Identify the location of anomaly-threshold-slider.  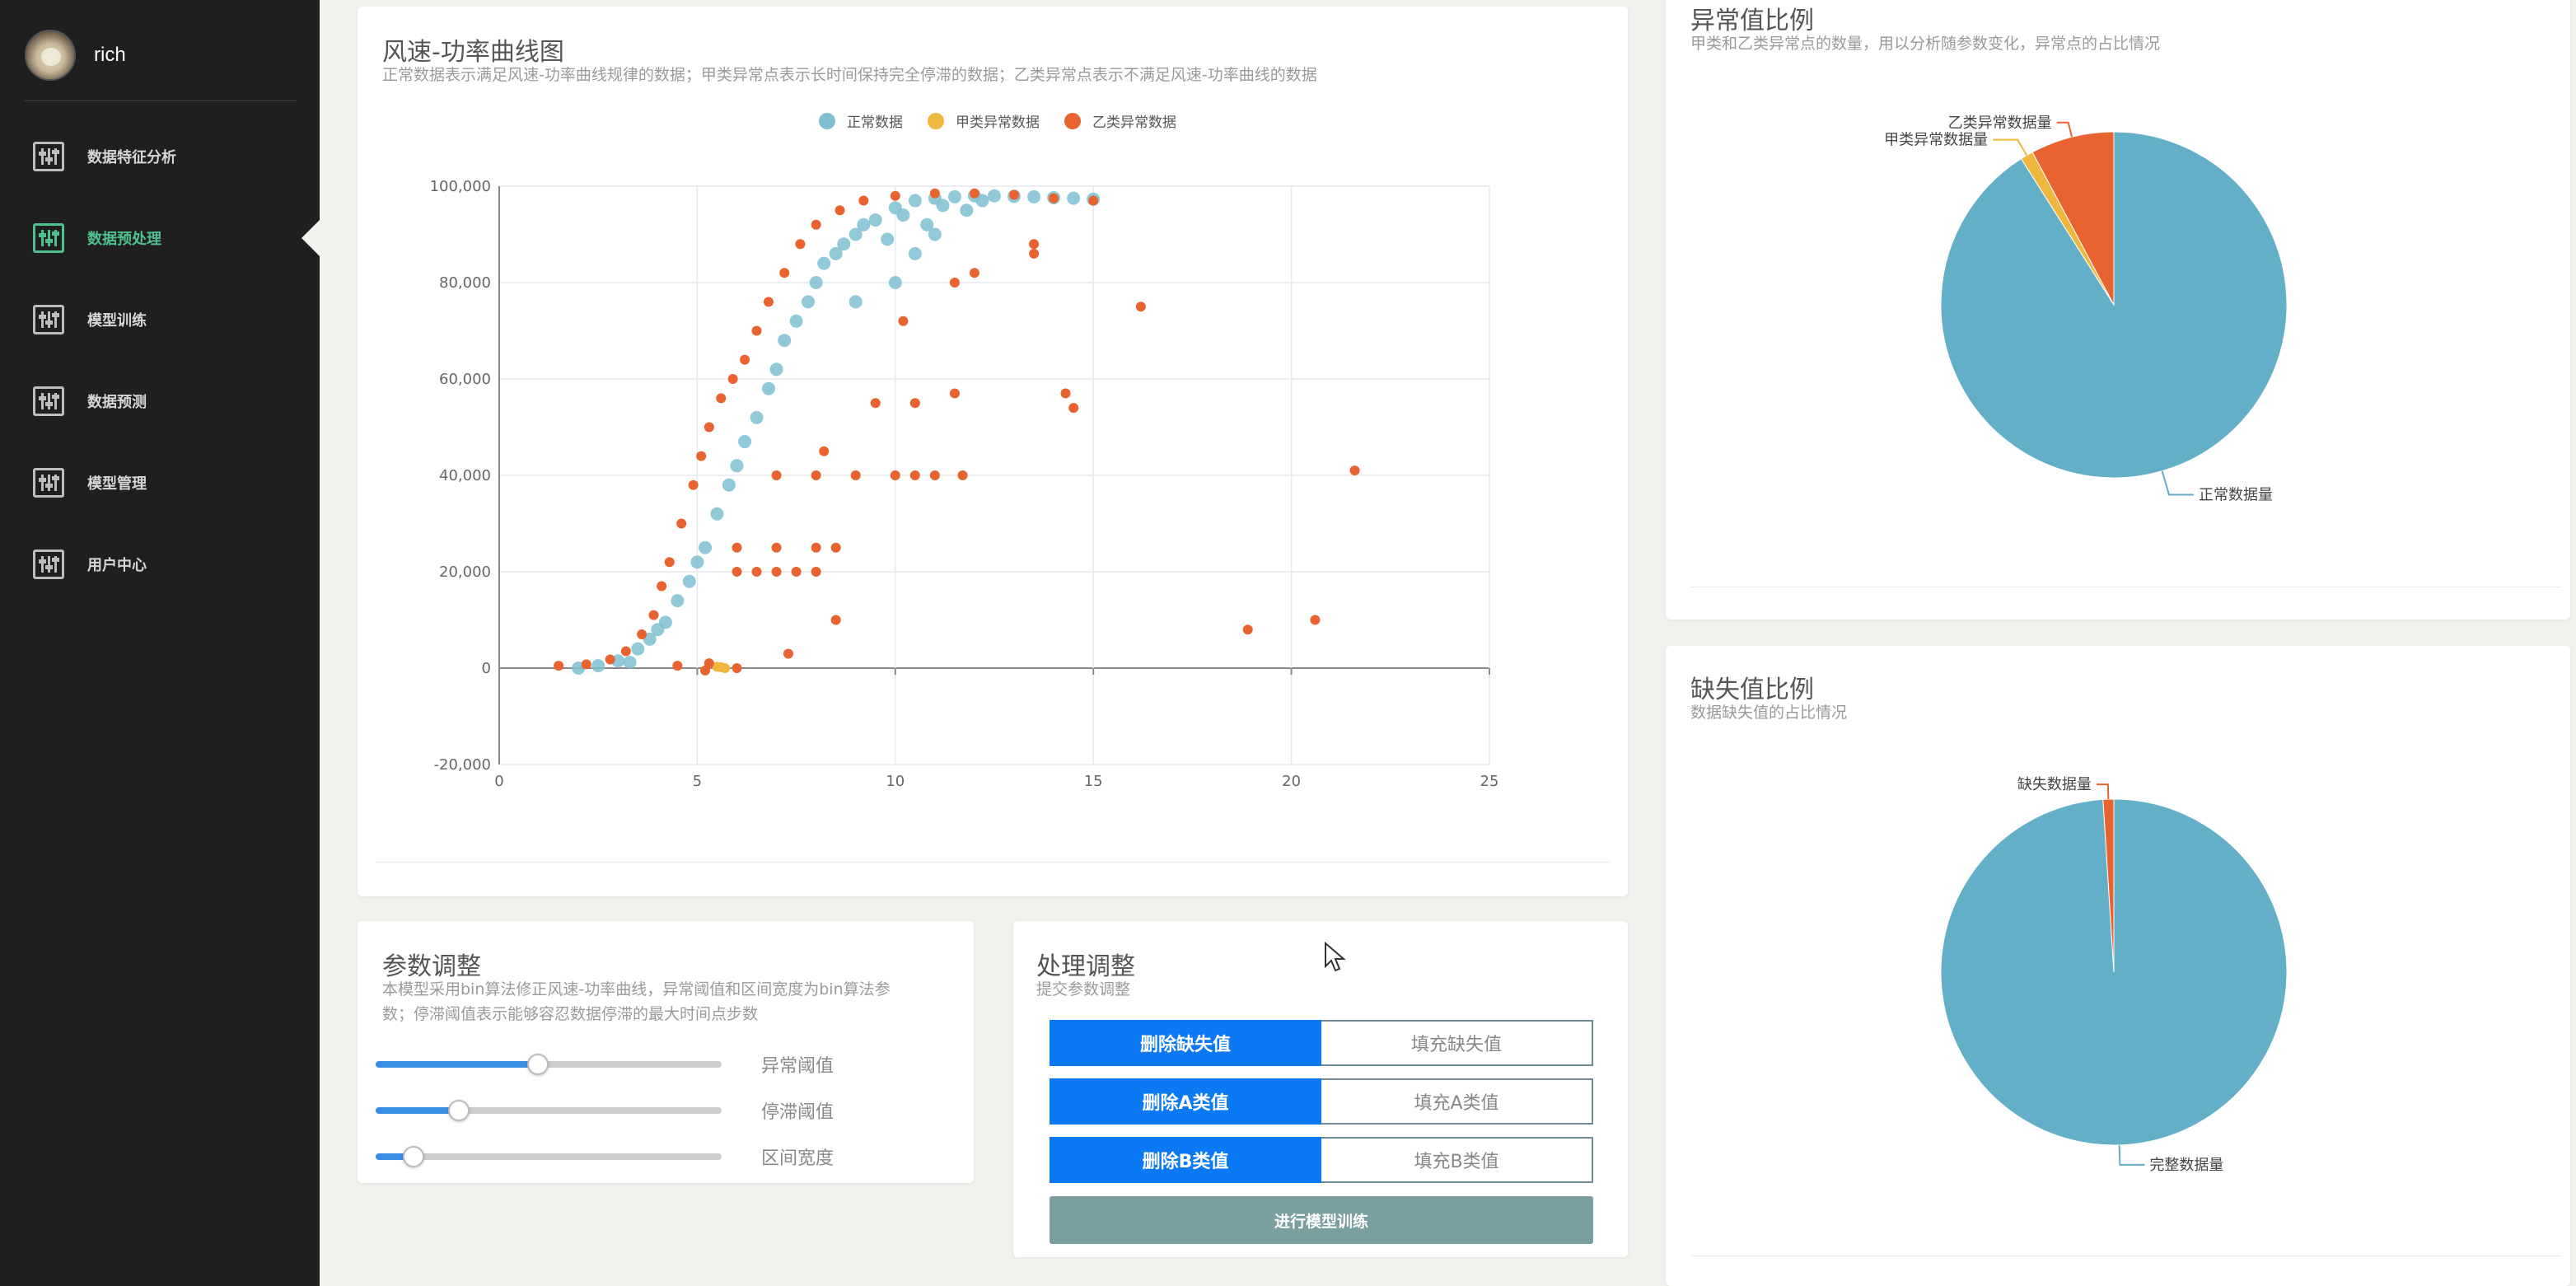
(549, 1064).